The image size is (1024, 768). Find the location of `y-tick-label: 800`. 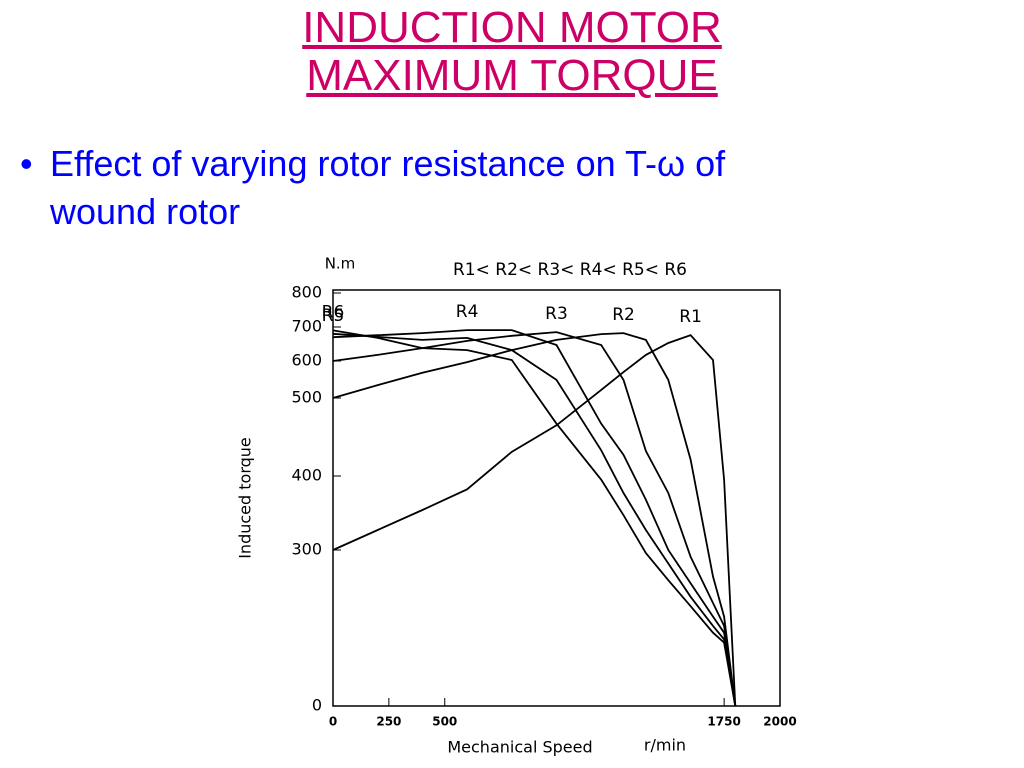

y-tick-label: 800 is located at coordinates (306, 292).